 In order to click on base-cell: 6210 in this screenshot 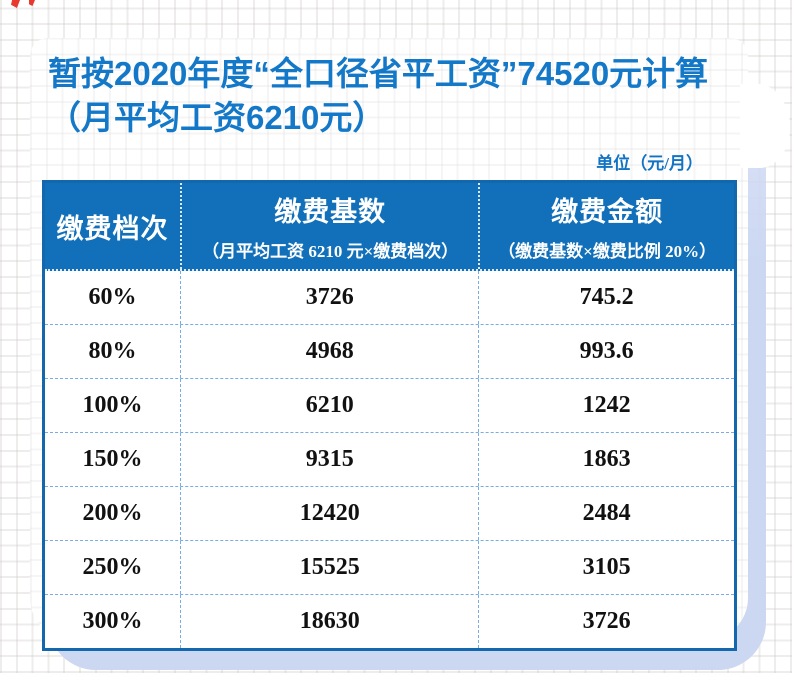, I will do `click(329, 406)`.